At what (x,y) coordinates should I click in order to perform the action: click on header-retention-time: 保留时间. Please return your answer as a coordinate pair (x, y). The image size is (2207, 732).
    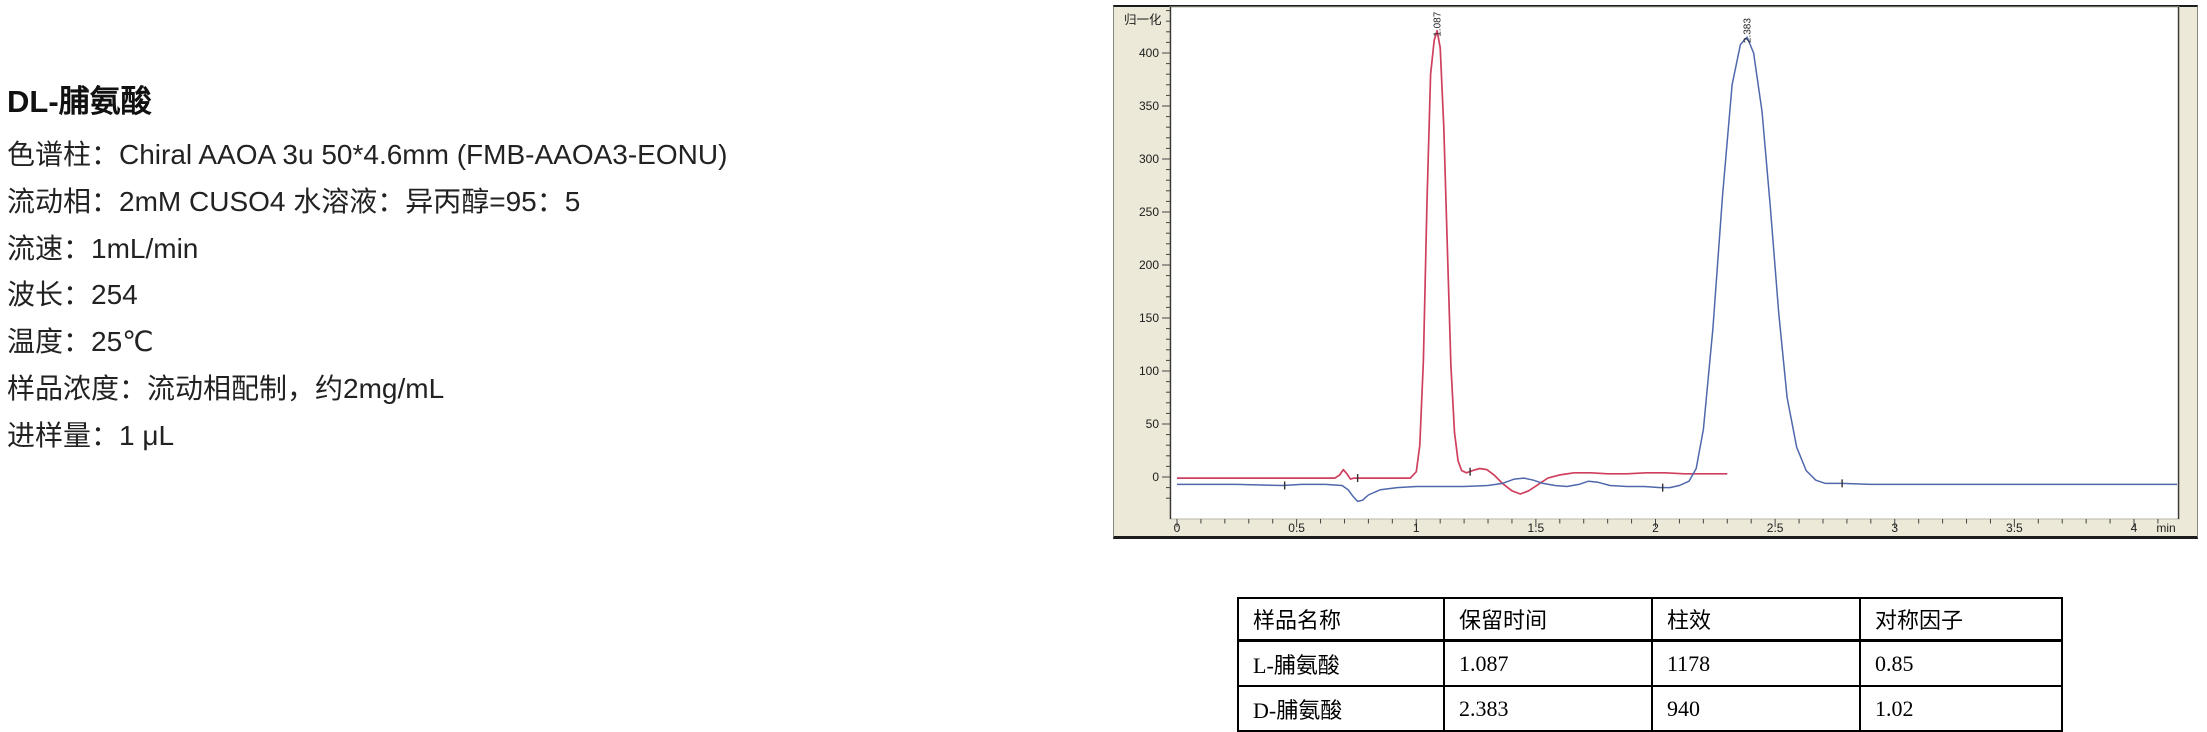
    Looking at the image, I should click on (1548, 619).